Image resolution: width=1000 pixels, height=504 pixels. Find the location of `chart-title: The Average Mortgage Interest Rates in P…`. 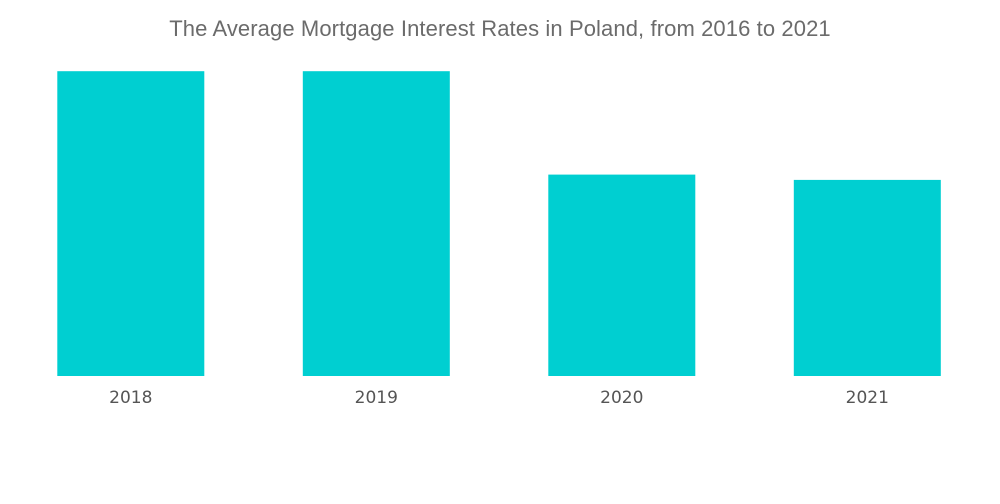

chart-title: The Average Mortgage Interest Rates in P… is located at coordinates (500, 28).